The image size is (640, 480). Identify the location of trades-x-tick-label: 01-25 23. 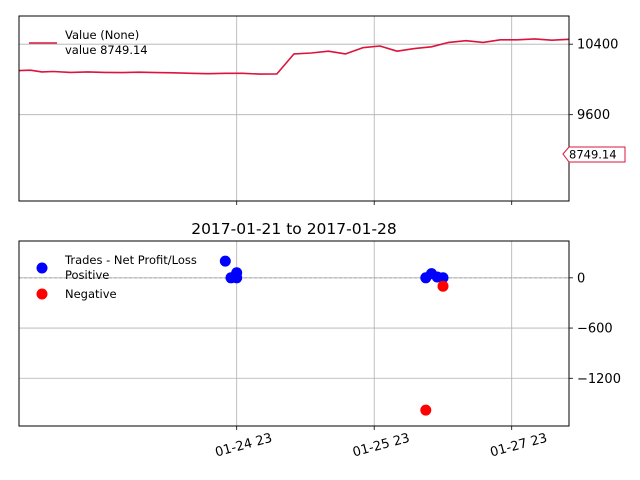
(381, 446).